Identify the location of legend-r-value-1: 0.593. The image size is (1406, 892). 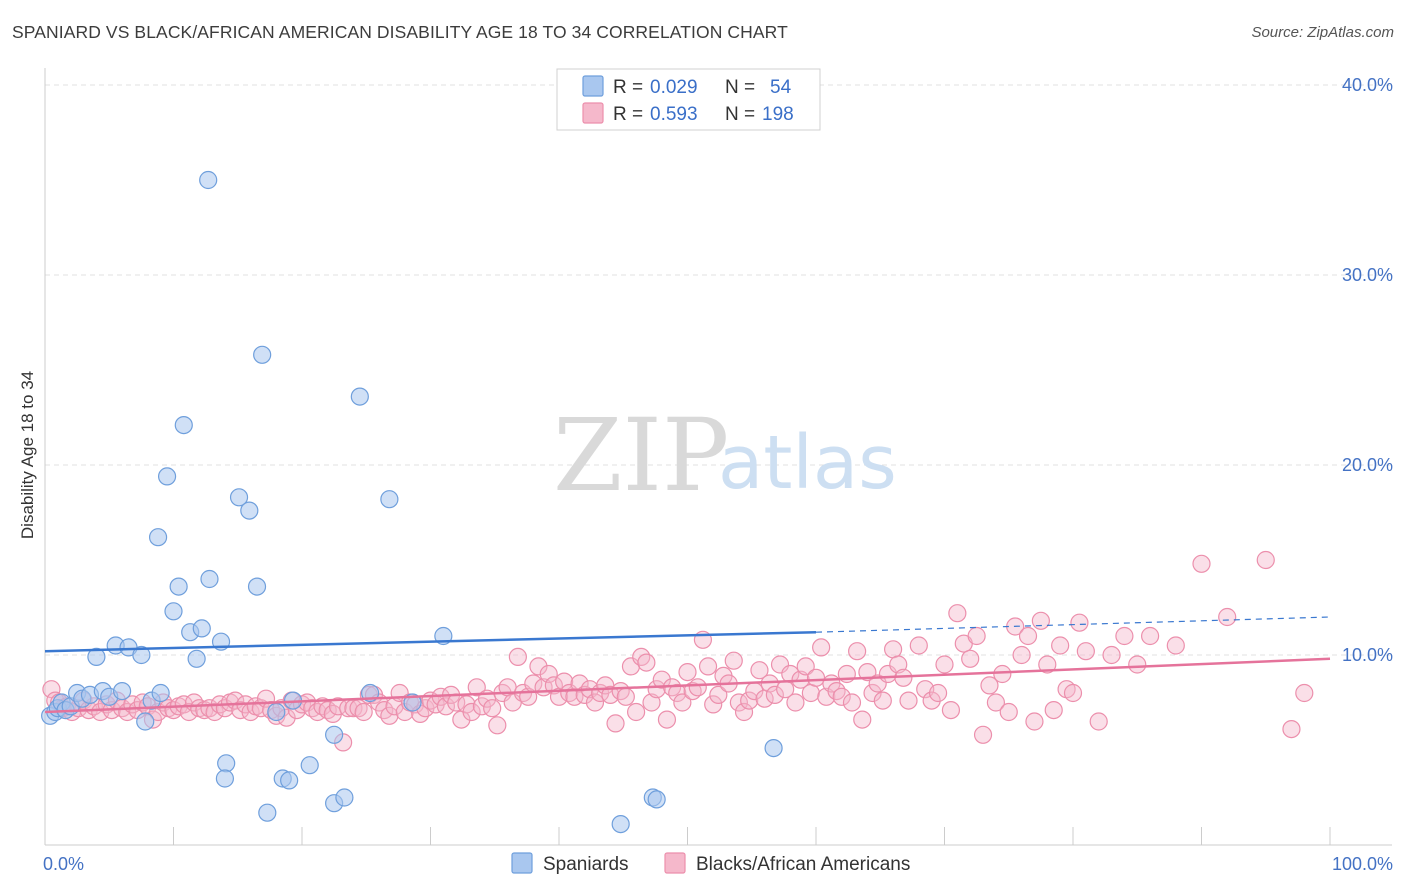
(674, 114).